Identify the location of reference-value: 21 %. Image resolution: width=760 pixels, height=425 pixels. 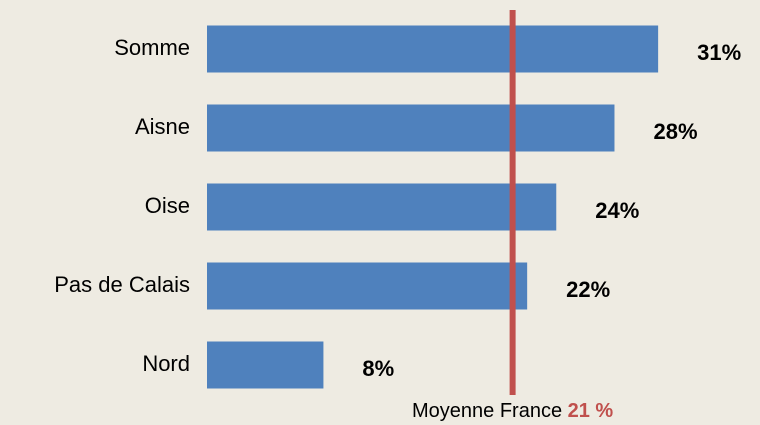
(591, 411).